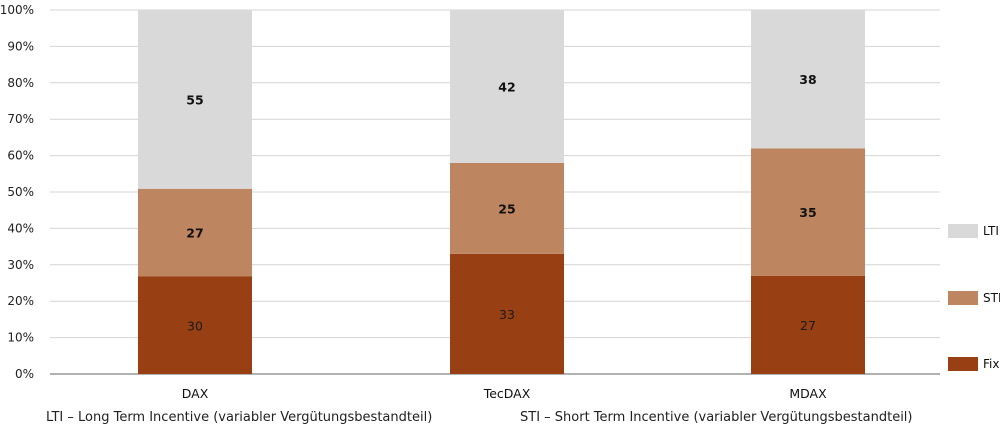 The height and width of the screenshot is (445, 1000). What do you see at coordinates (20, 192) in the screenshot?
I see `y-tick-label: 50%` at bounding box center [20, 192].